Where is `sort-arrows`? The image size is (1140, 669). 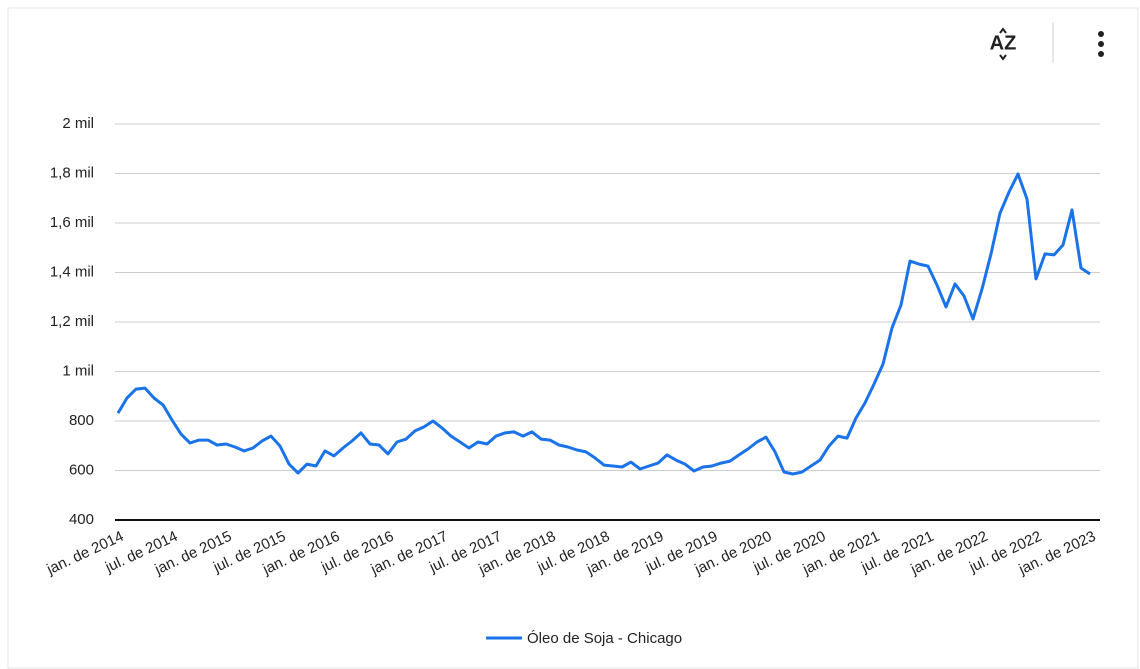 sort-arrows is located at coordinates (1003, 44).